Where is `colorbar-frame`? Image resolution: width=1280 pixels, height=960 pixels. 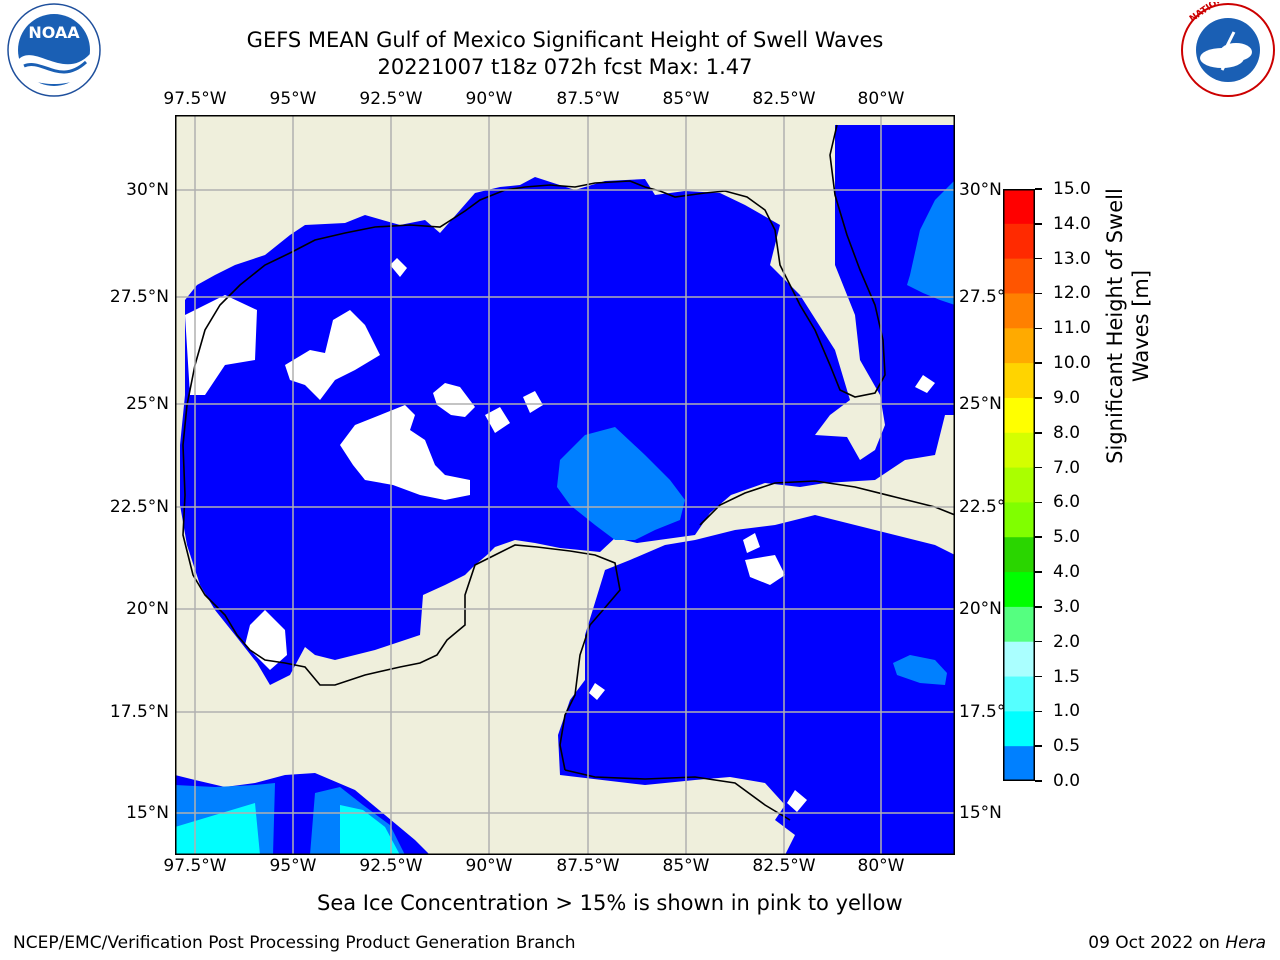 colorbar-frame is located at coordinates (1019, 485).